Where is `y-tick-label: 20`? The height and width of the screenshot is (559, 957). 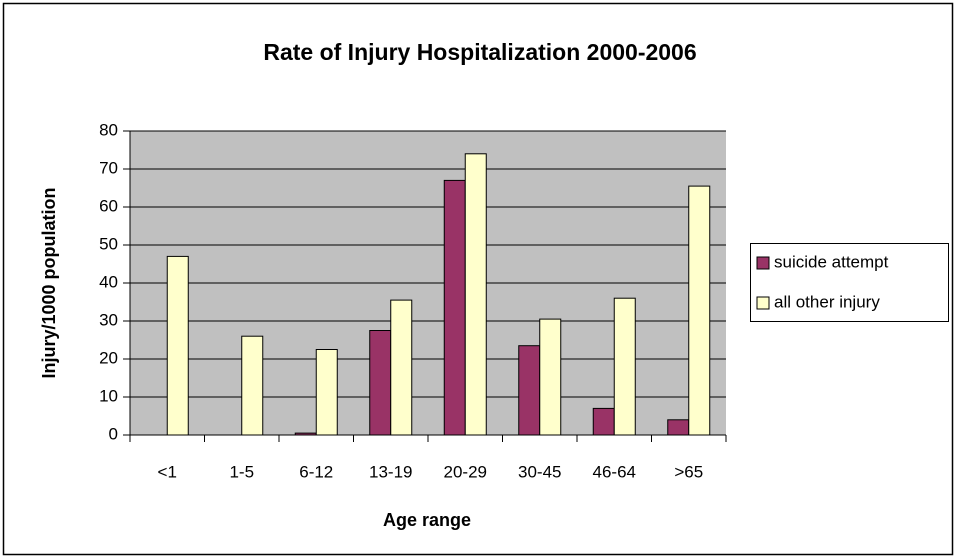 y-tick-label: 20 is located at coordinates (108, 357).